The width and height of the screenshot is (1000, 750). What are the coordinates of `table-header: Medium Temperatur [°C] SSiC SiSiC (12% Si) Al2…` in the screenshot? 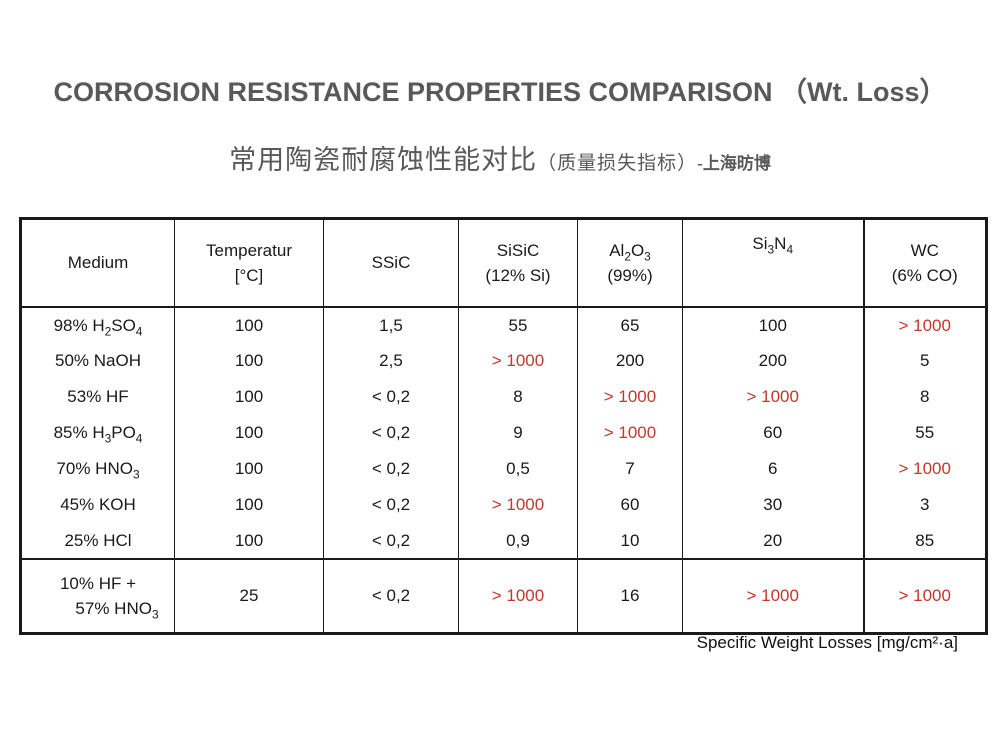 It's located at (503, 263).